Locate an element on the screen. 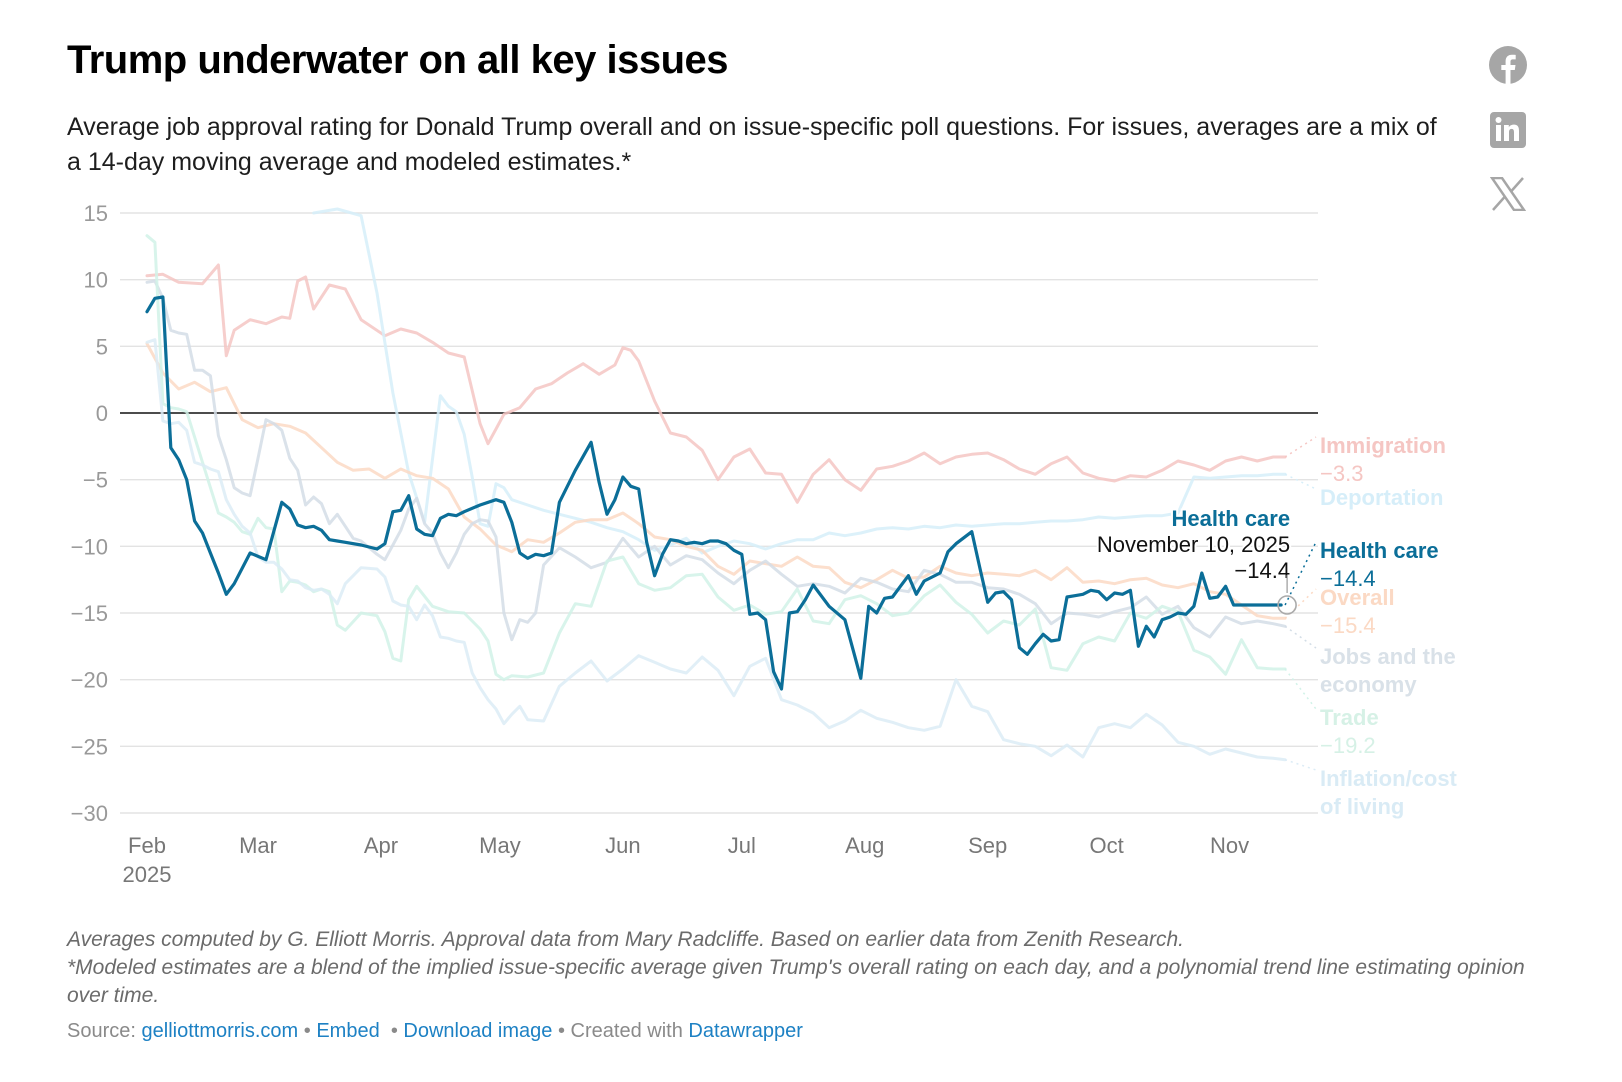 This screenshot has height=1082, width=1622. tooltip-value: −14.4 is located at coordinates (1262, 570).